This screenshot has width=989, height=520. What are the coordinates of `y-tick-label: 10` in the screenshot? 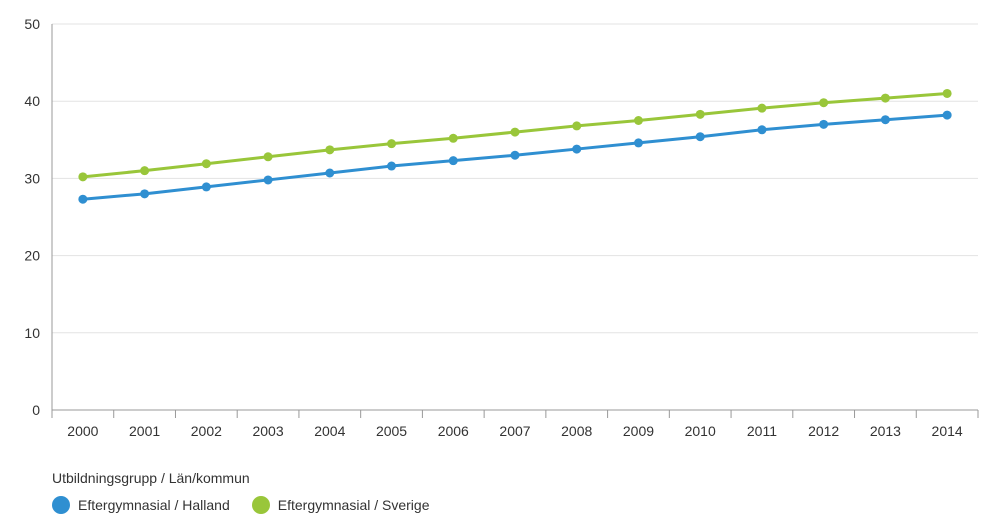 It's located at (32, 333).